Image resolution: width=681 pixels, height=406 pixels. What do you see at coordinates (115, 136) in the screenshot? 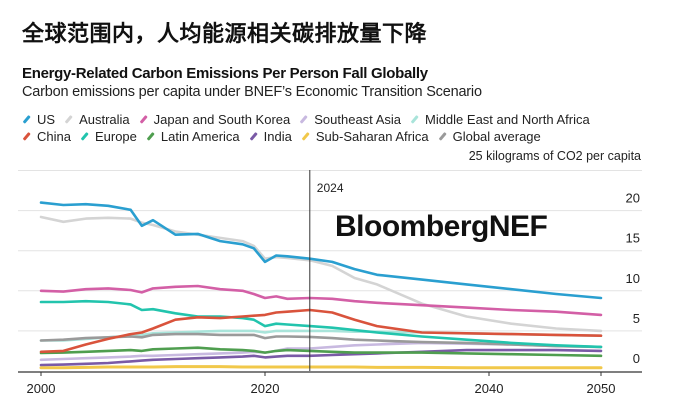
I see `legend-label: Europe` at bounding box center [115, 136].